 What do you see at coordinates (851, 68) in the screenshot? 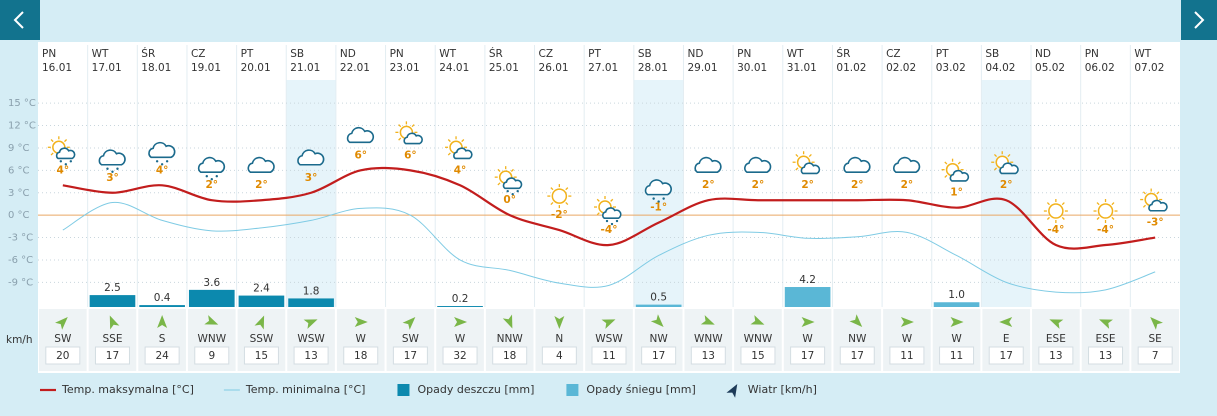
I see `date-label: 01.02` at bounding box center [851, 68].